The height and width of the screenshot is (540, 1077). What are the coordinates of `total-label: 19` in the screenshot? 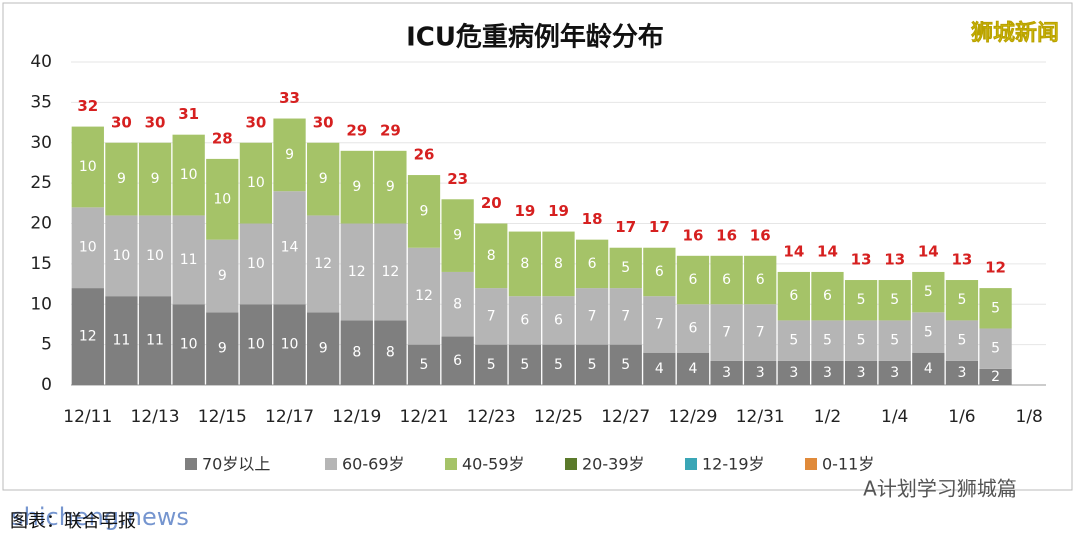 It's located at (524, 211).